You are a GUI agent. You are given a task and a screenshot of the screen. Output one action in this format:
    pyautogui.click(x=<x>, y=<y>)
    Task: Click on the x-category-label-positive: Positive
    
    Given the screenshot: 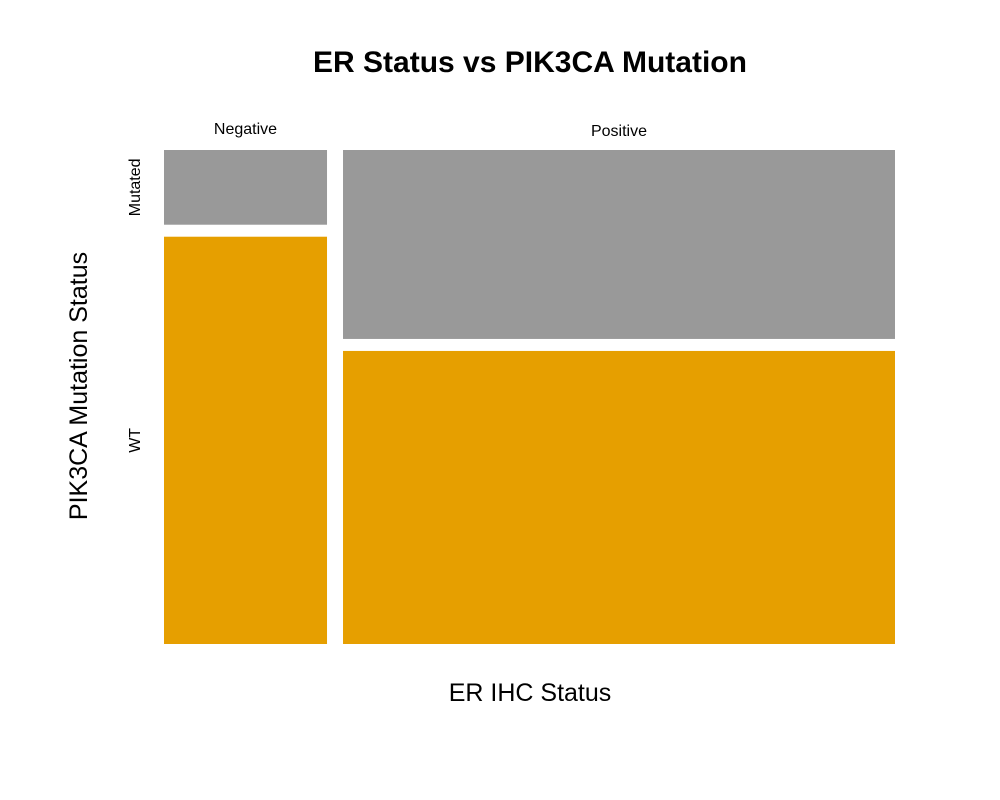 What is the action you would take?
    pyautogui.click(x=619, y=131)
    